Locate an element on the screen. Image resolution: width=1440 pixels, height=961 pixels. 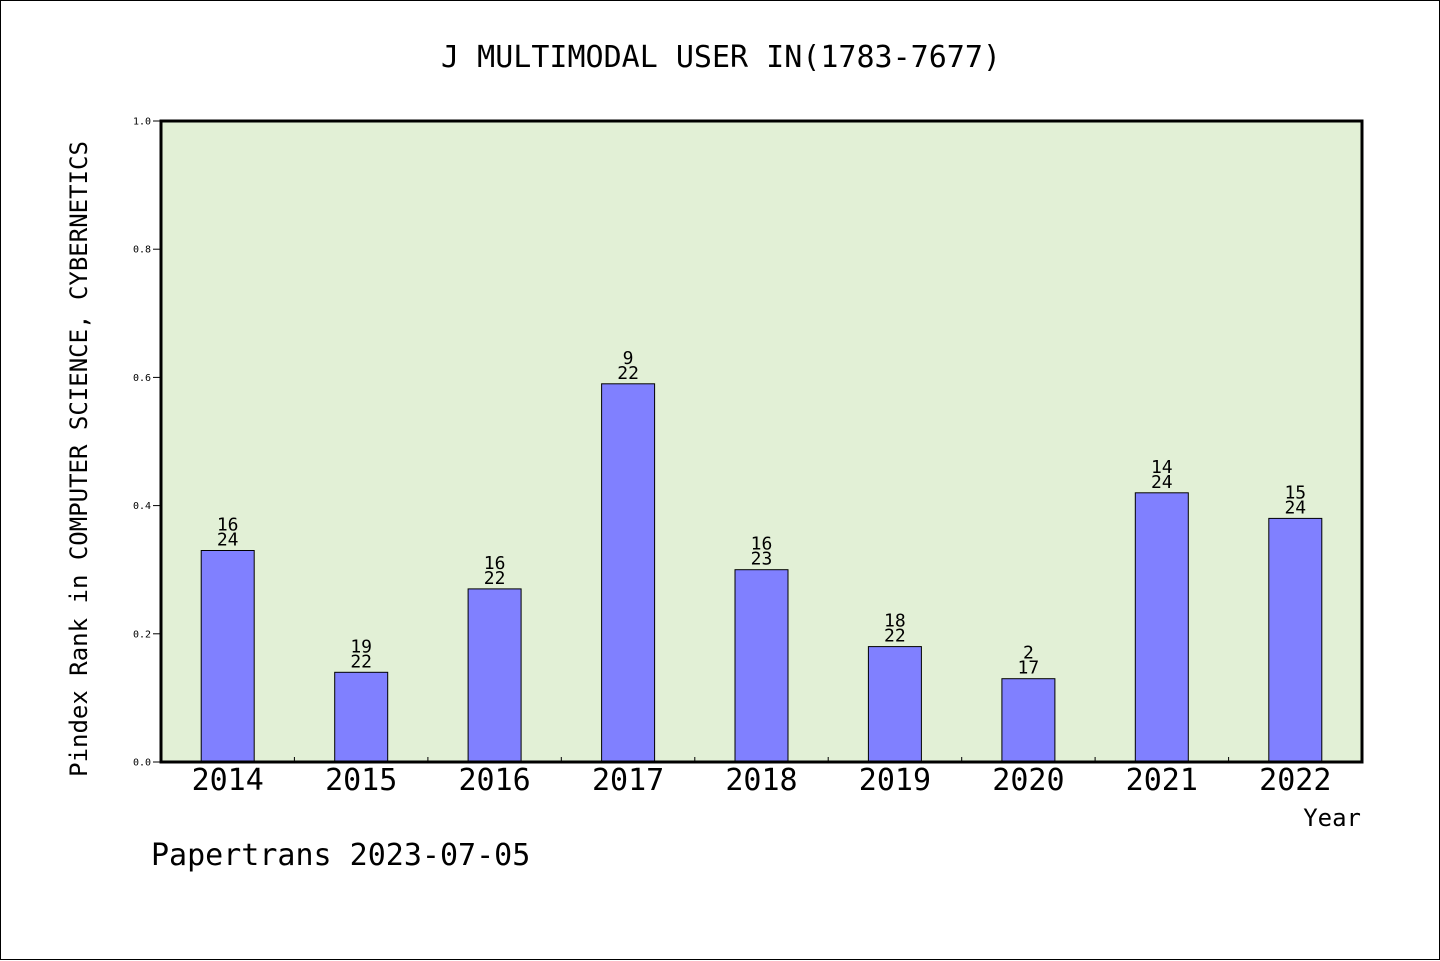
total-label-2021: 24 is located at coordinates (1162, 482).